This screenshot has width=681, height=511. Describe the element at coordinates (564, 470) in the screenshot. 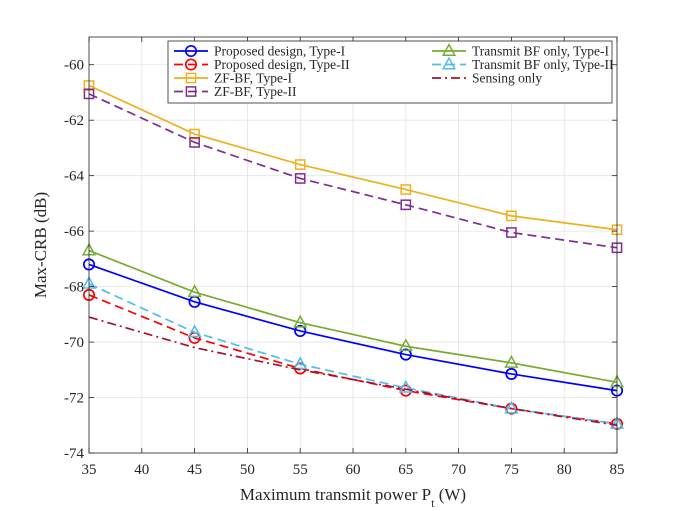

I see `x-tick-label: 80` at that location.